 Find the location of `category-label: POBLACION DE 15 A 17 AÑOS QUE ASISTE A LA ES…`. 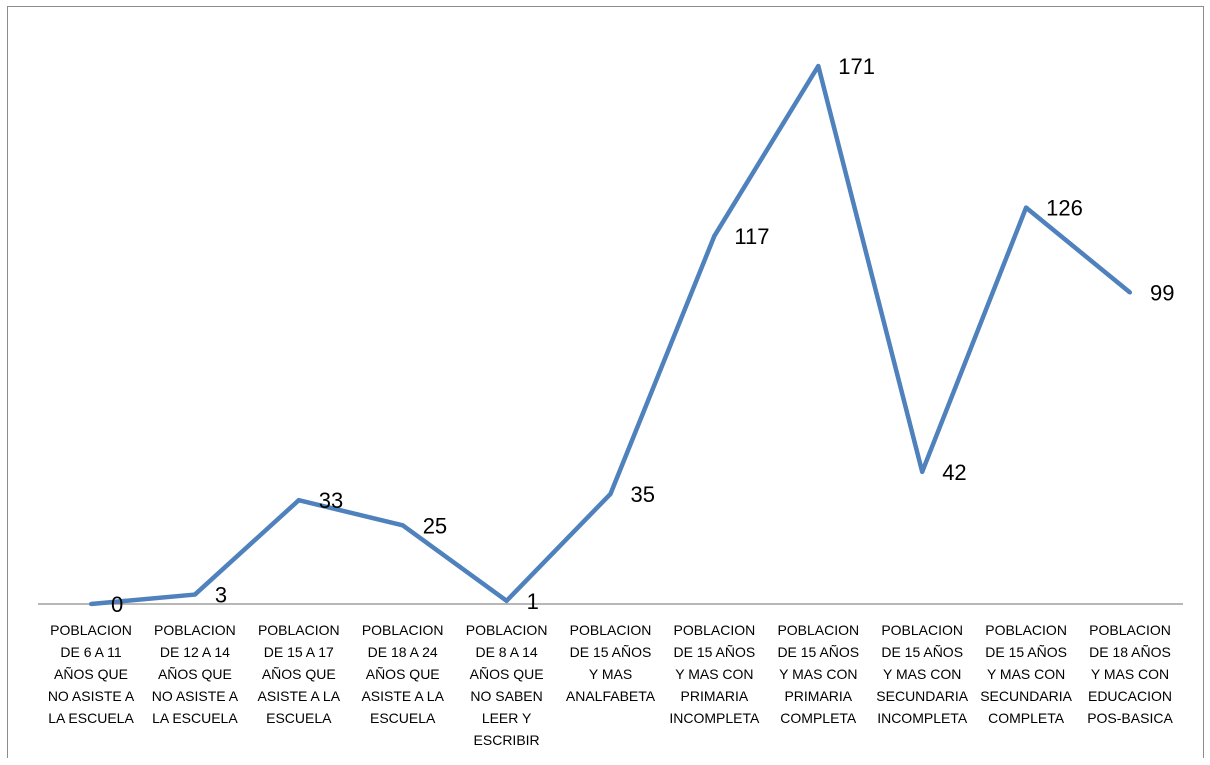

category-label: POBLACION DE 15 A 17 AÑOS QUE ASISTE A LA ES… is located at coordinates (299, 674).